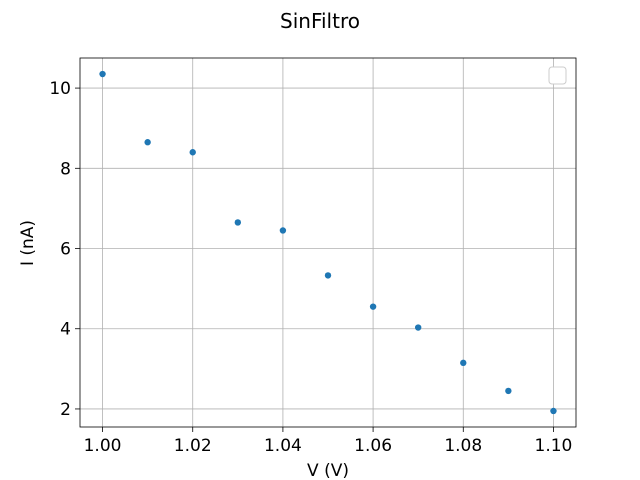 Image resolution: width=640 pixels, height=480 pixels. I want to click on y-tick-label: 10, so click(60, 89).